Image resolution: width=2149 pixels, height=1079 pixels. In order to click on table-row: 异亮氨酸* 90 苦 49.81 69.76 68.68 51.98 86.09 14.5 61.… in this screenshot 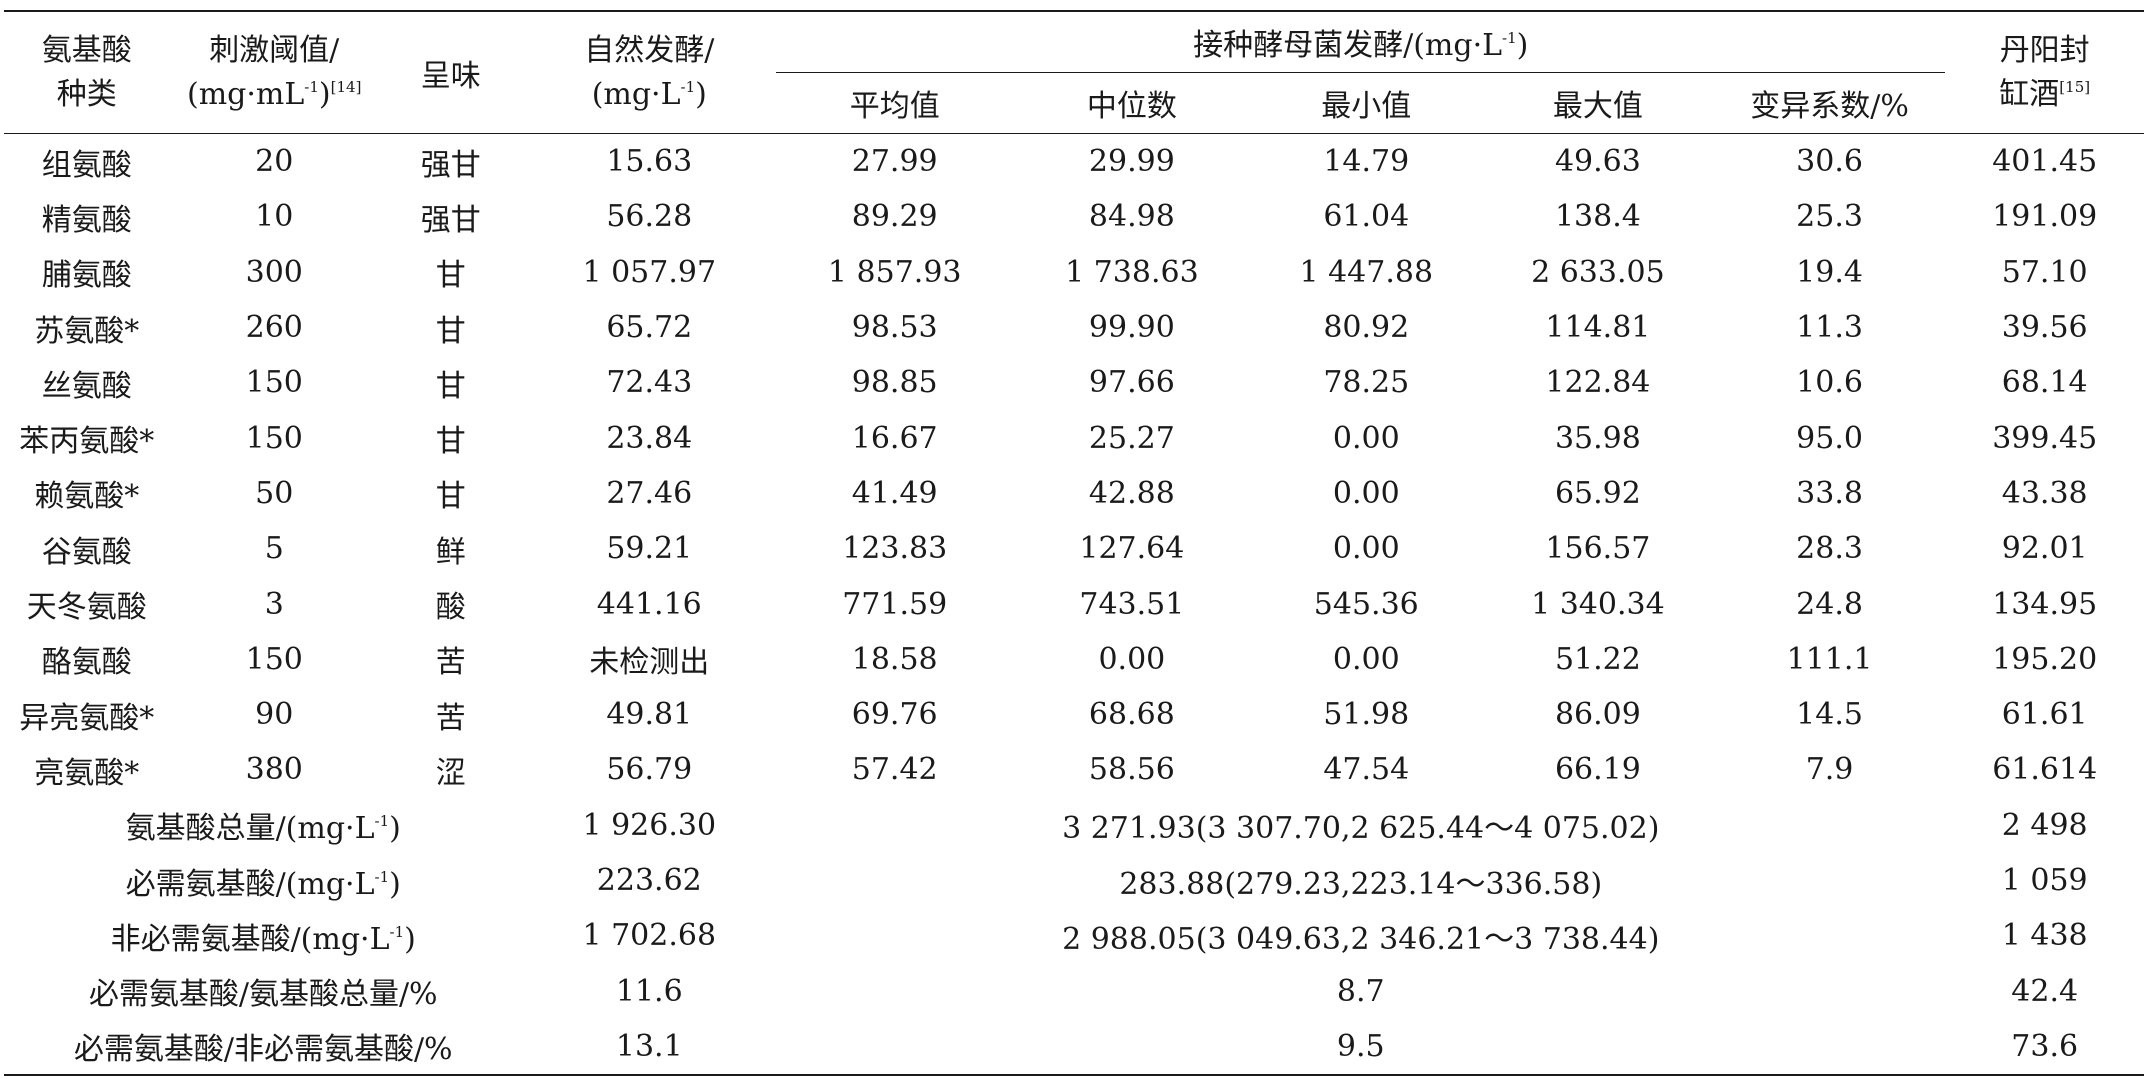, I will do `click(1074, 714)`.